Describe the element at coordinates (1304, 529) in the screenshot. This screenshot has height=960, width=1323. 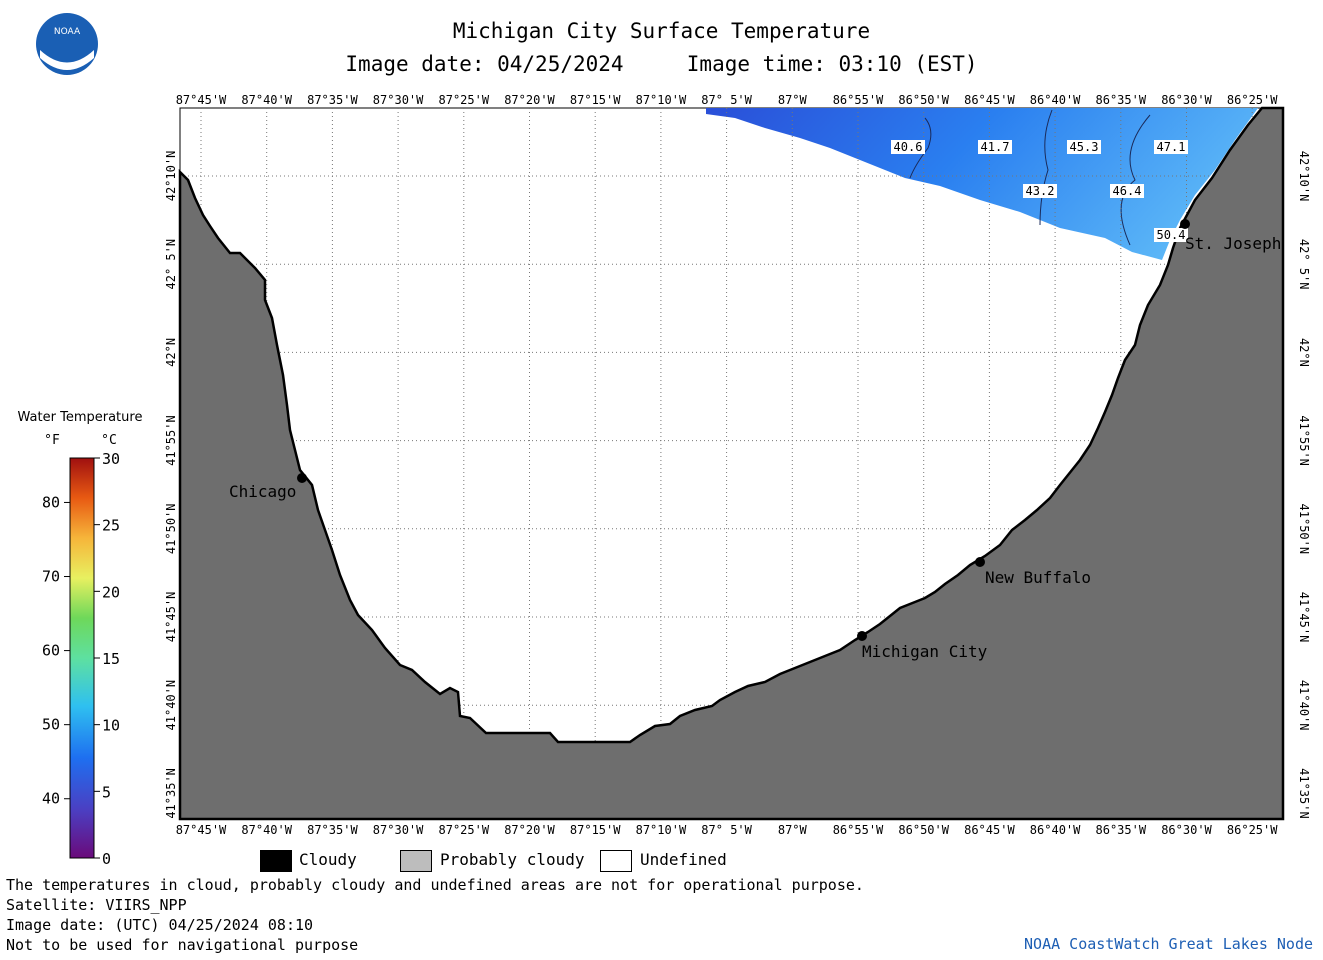
I see `lat-label-right: 41°50'N` at that location.